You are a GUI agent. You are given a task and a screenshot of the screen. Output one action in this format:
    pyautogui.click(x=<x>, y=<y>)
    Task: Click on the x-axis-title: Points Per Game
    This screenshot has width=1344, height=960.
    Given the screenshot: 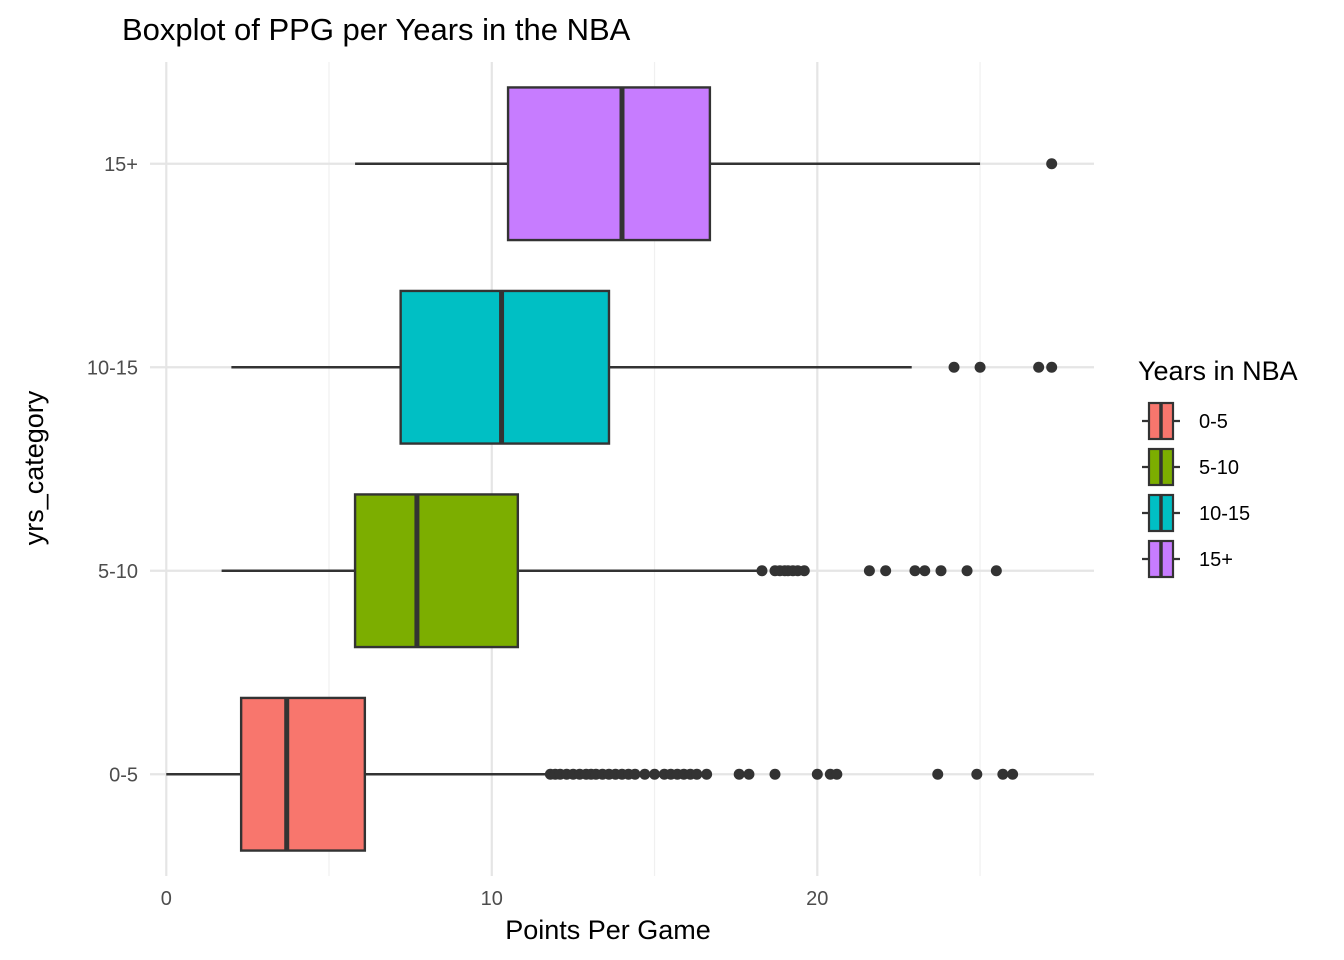 What is the action you would take?
    pyautogui.click(x=608, y=930)
    